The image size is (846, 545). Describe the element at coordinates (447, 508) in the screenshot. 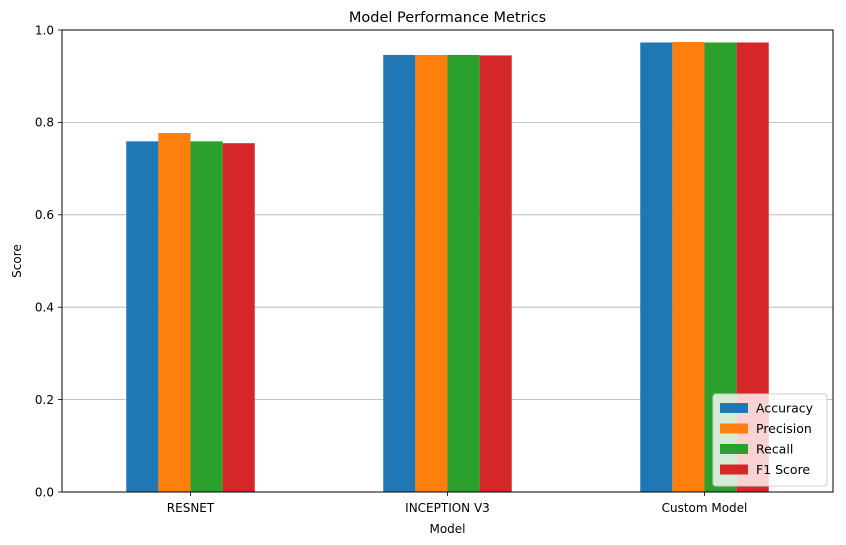

I see `x-tick-label: INCEPTION V3` at that location.